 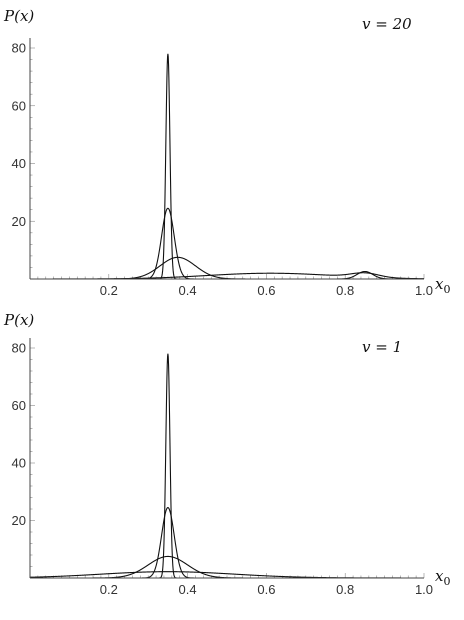 I want to click on annotation-label: v = 1, so click(x=382, y=347).